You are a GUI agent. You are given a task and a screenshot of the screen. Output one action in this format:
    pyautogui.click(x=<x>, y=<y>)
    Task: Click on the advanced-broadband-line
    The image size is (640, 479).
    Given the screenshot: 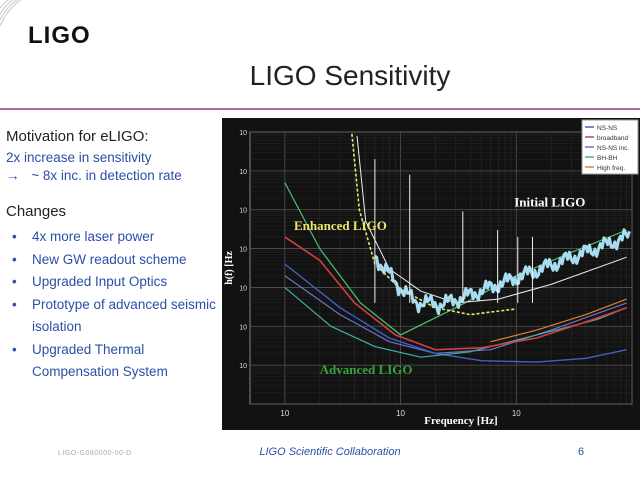 What is the action you would take?
    pyautogui.click(x=455, y=293)
    